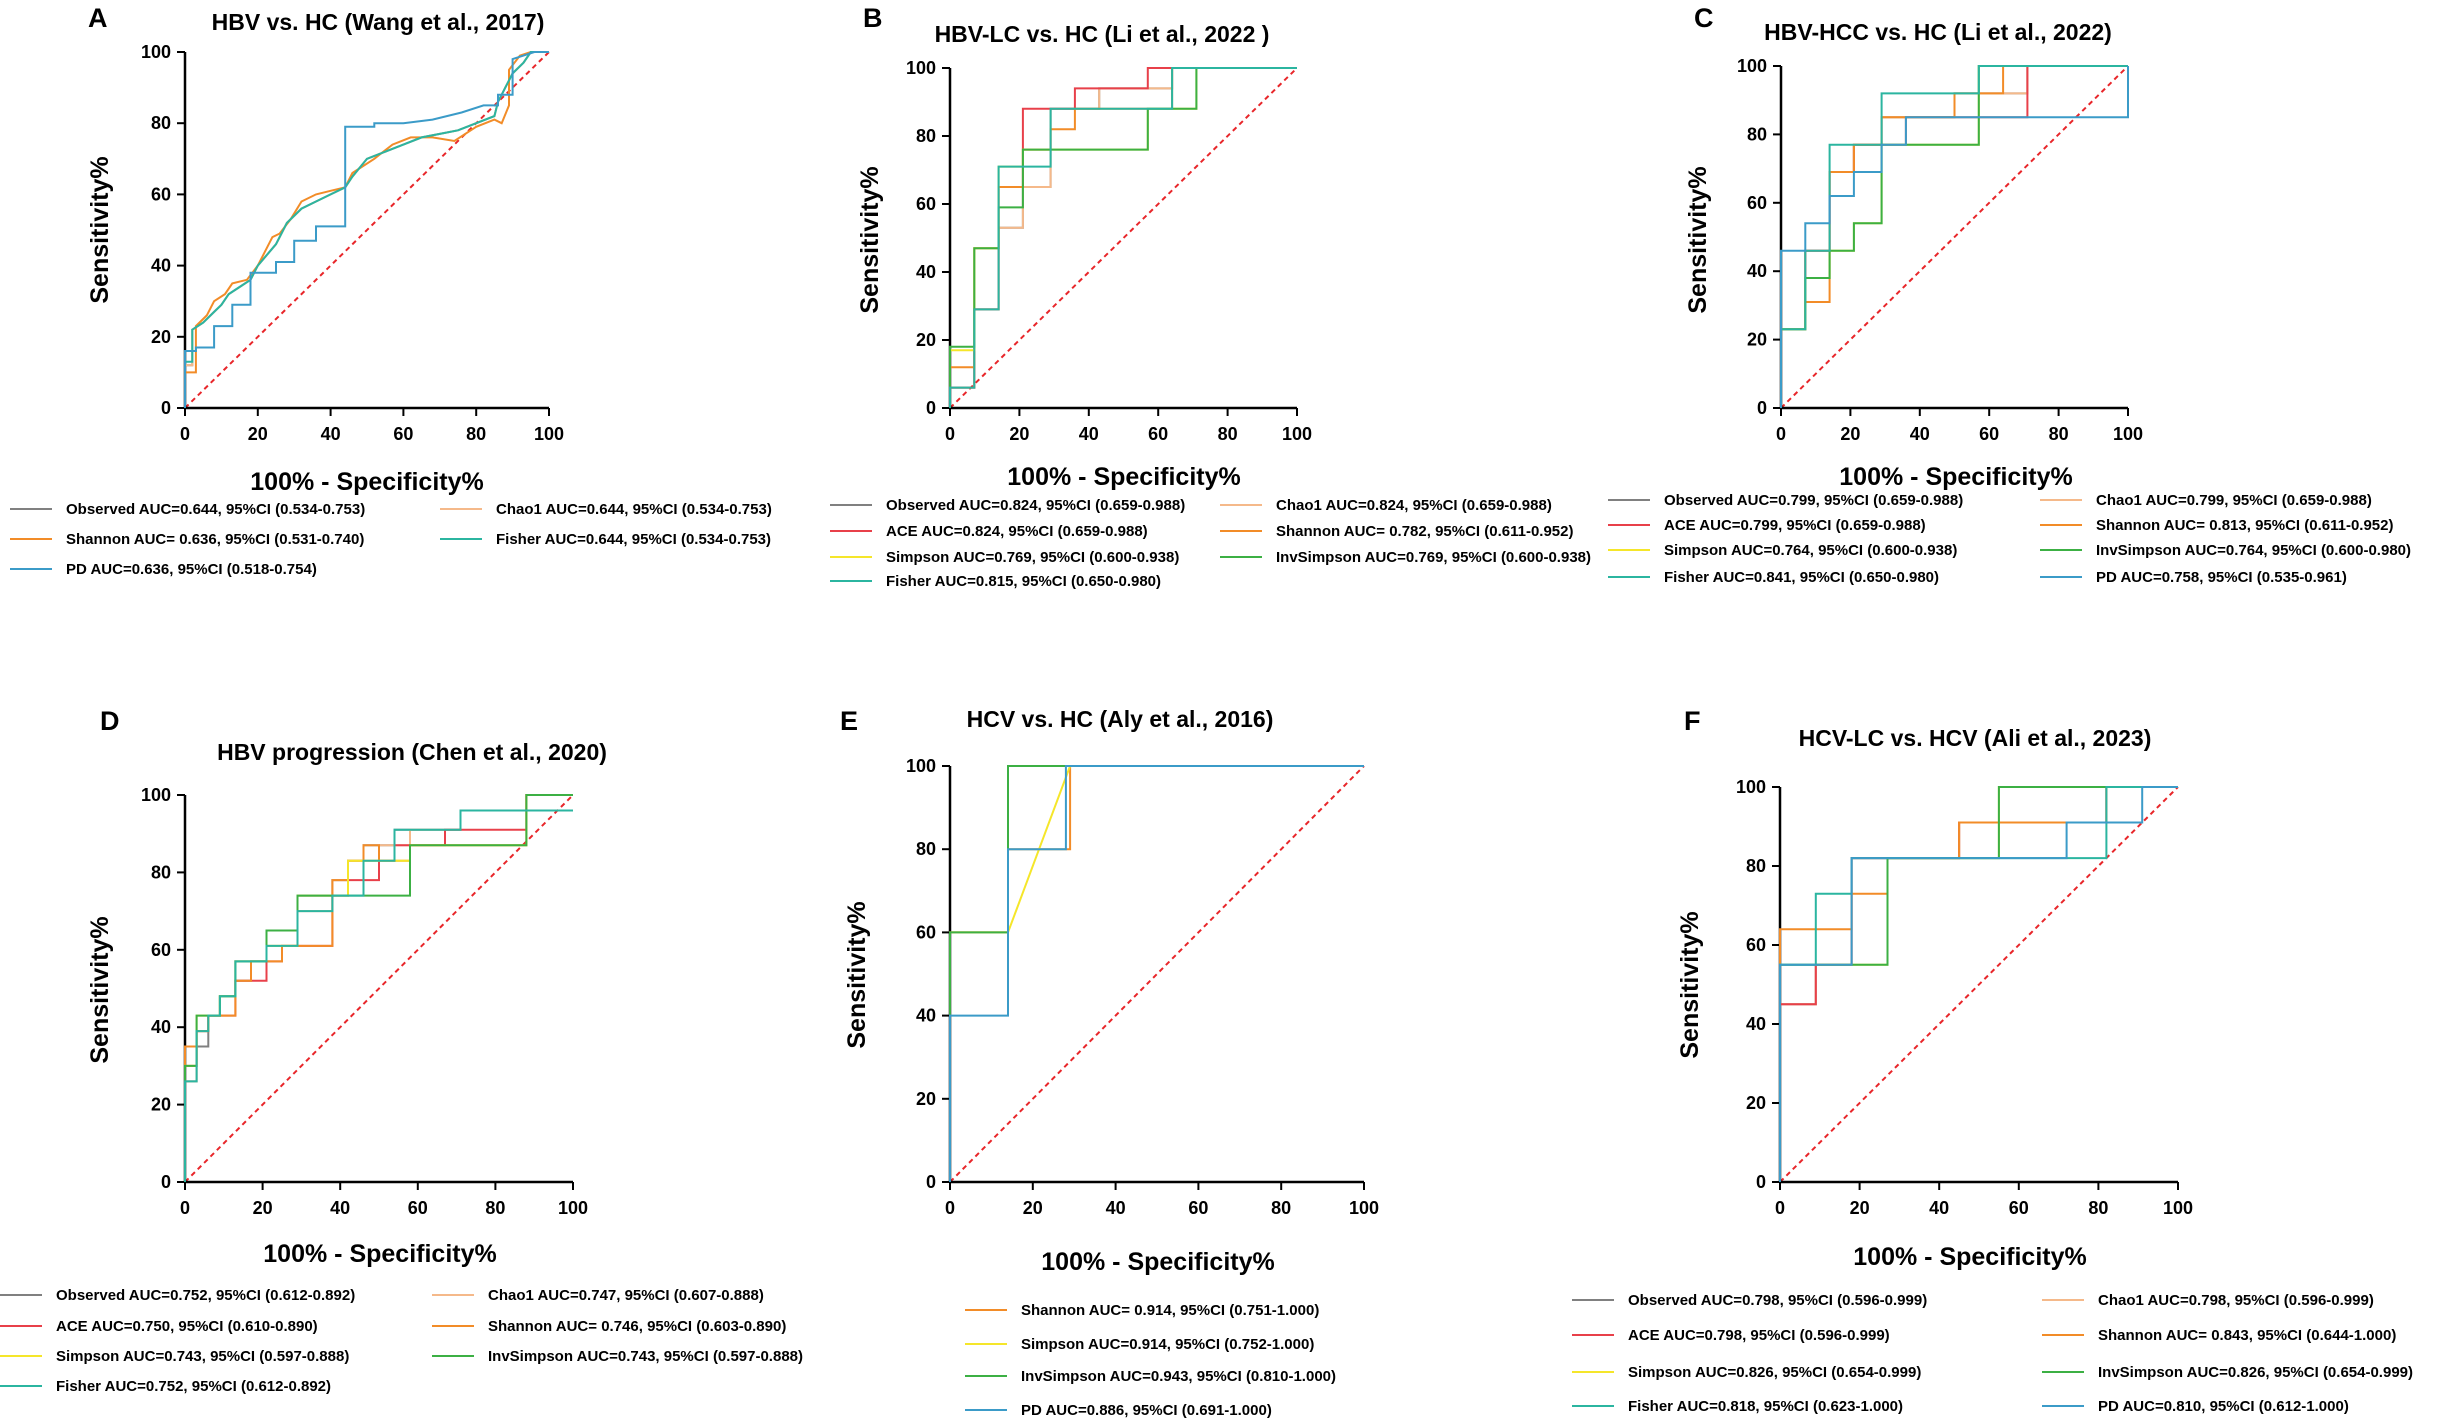 The image size is (2457, 1425). I want to click on panel-c-x-tick-label: 100, so click(2128, 434).